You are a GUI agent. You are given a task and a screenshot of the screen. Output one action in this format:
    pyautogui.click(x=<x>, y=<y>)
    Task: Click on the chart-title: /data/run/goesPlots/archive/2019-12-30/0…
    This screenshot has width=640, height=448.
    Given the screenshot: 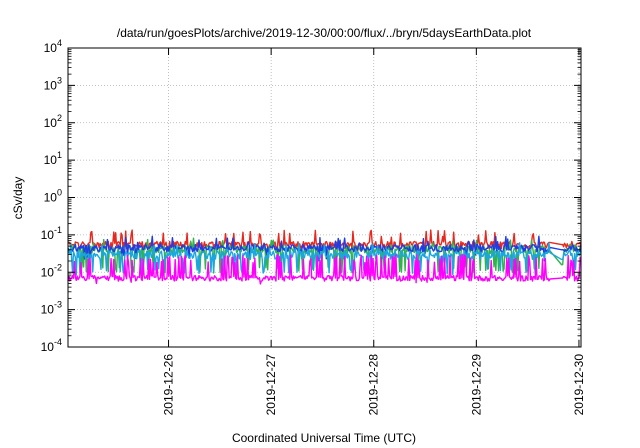 What is the action you would take?
    pyautogui.click(x=324, y=33)
    